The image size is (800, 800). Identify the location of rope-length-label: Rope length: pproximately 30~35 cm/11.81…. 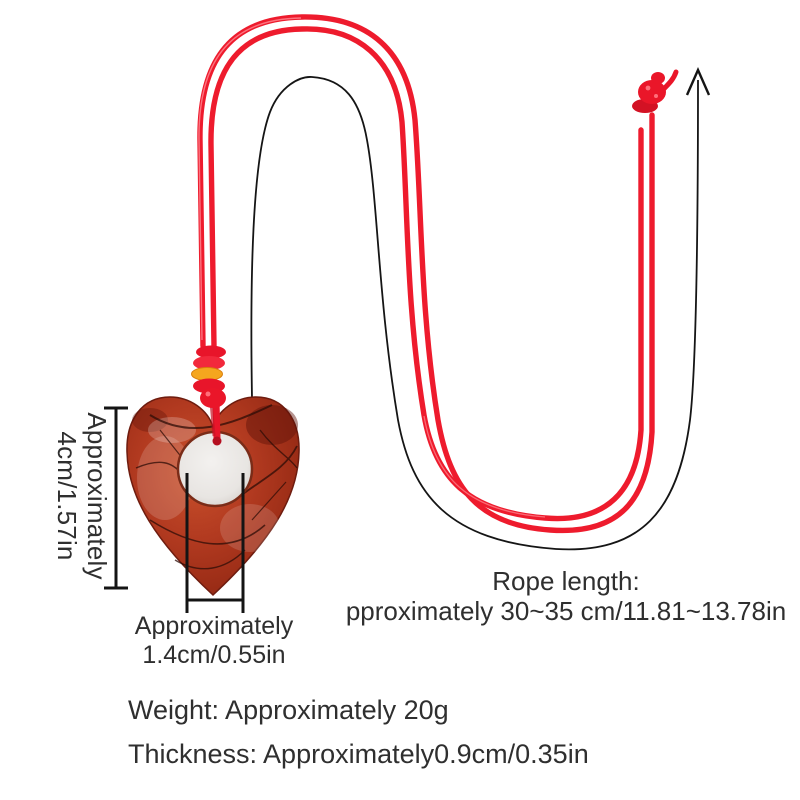
(566, 596).